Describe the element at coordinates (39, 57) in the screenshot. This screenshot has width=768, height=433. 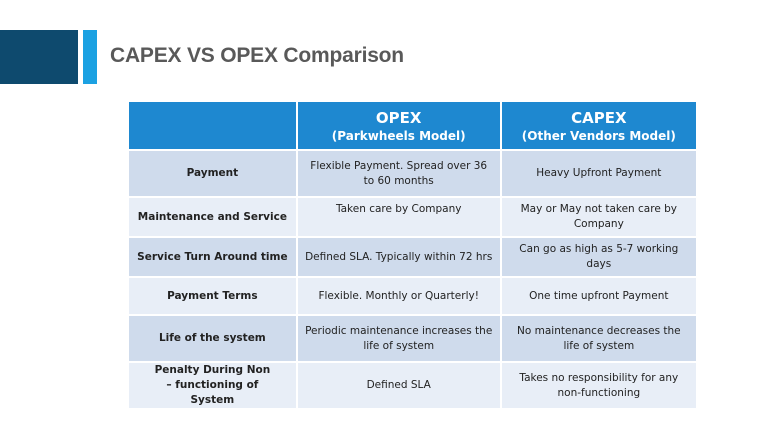
I see `decorative-dark-block` at that location.